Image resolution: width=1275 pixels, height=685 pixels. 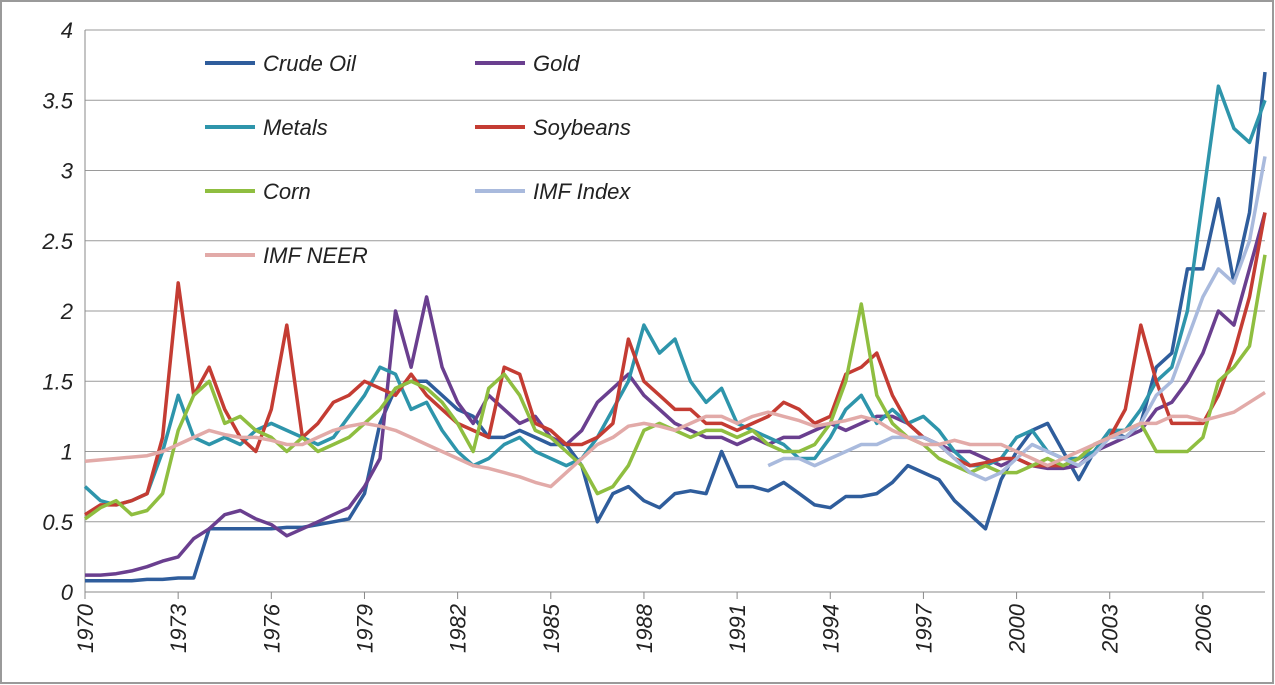 What do you see at coordinates (582, 191) in the screenshot?
I see `legend-label: IMF Index` at bounding box center [582, 191].